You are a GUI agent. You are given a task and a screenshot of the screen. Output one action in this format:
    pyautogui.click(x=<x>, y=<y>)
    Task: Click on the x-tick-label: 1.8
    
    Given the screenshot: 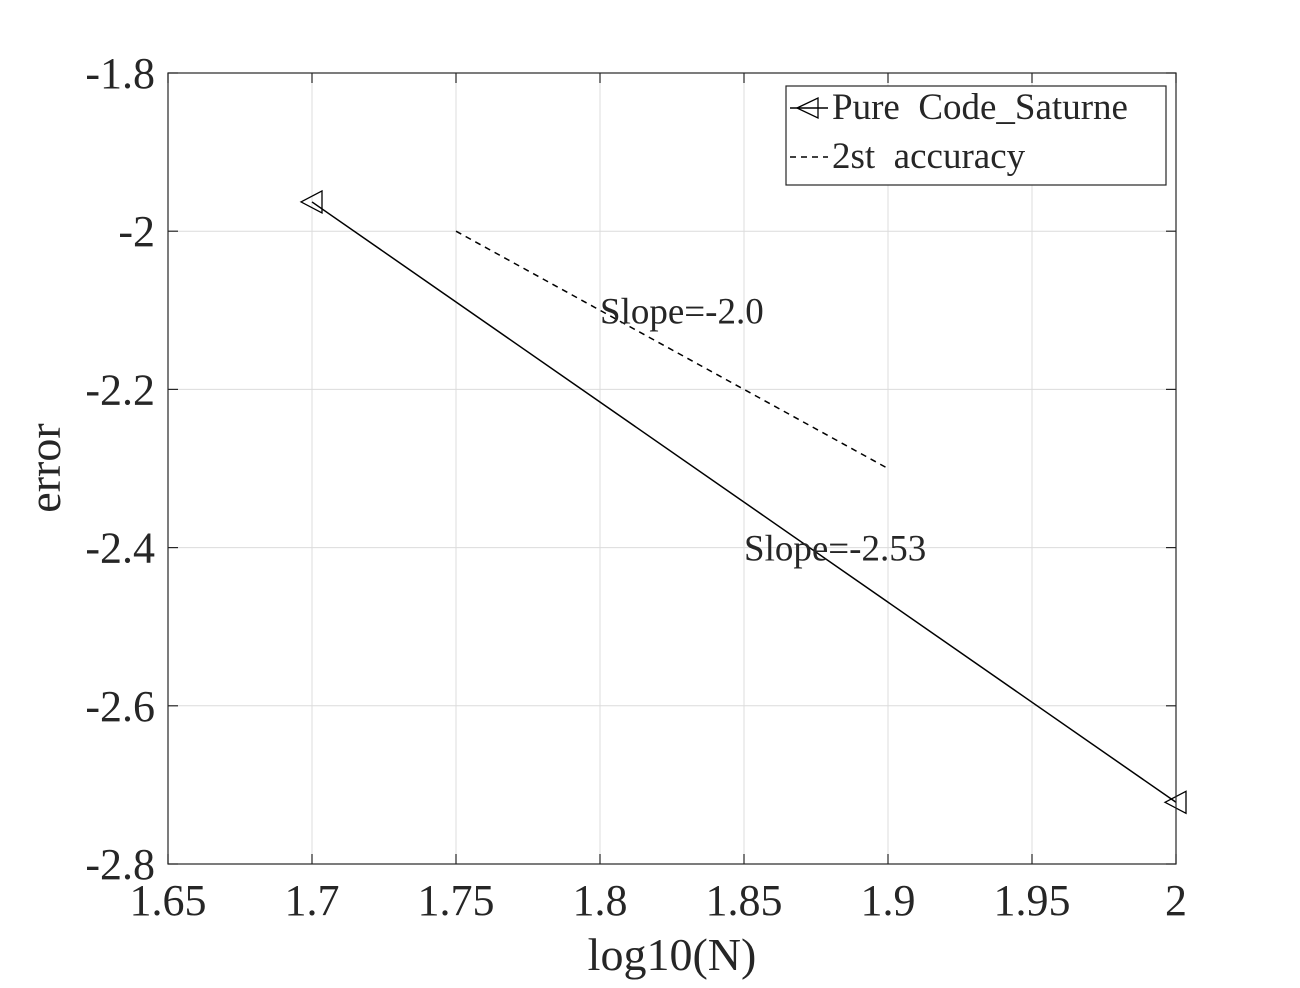 What is the action you would take?
    pyautogui.click(x=600, y=900)
    